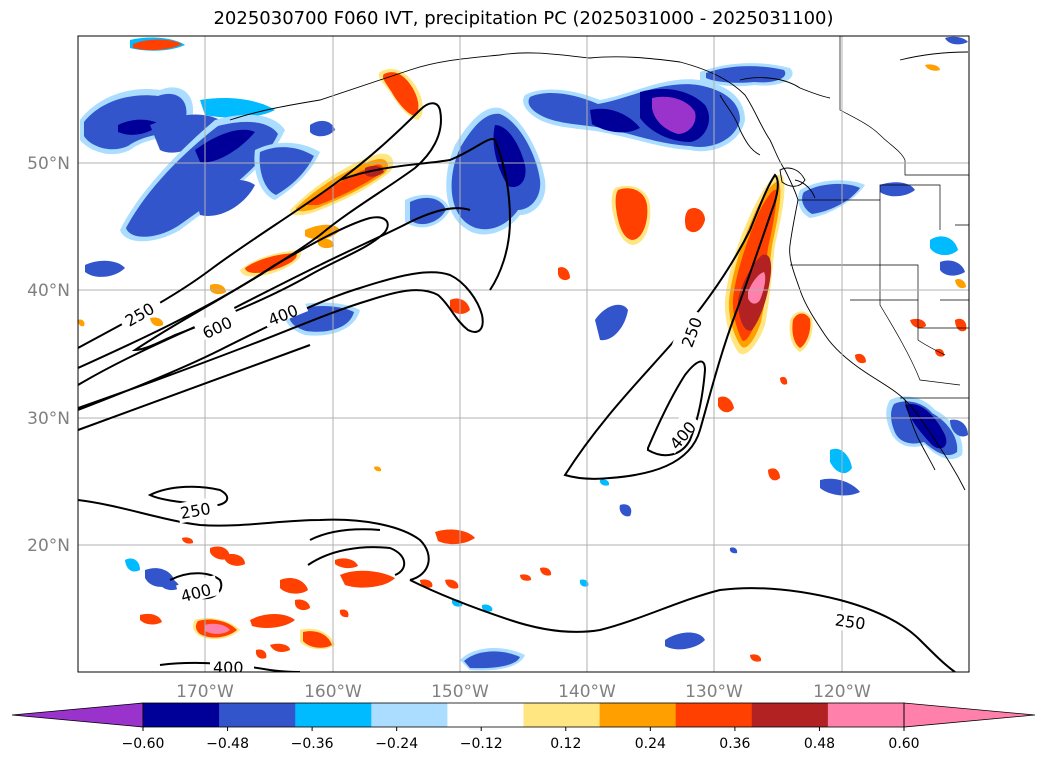 This screenshot has height=765, width=1047. What do you see at coordinates (879, 217) in the screenshot?
I see `state-borders` at bounding box center [879, 217].